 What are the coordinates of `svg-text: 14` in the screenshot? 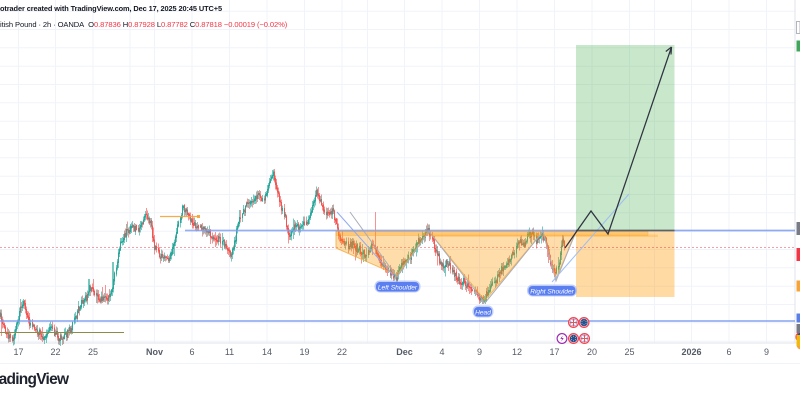 It's located at (267, 352).